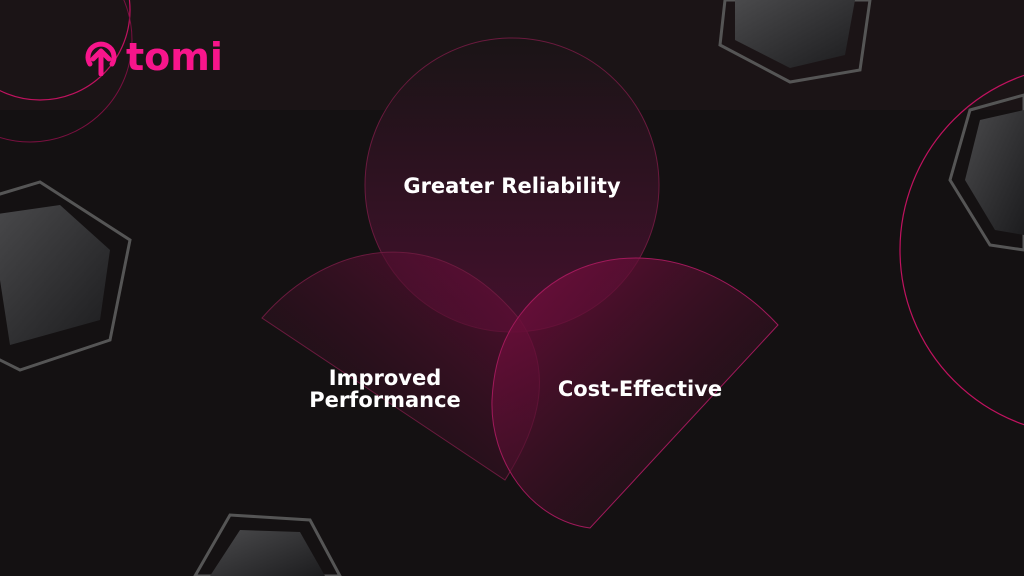 The height and width of the screenshot is (576, 1024). Describe the element at coordinates (174, 57) in the screenshot. I see `logo-text: tomi` at that location.